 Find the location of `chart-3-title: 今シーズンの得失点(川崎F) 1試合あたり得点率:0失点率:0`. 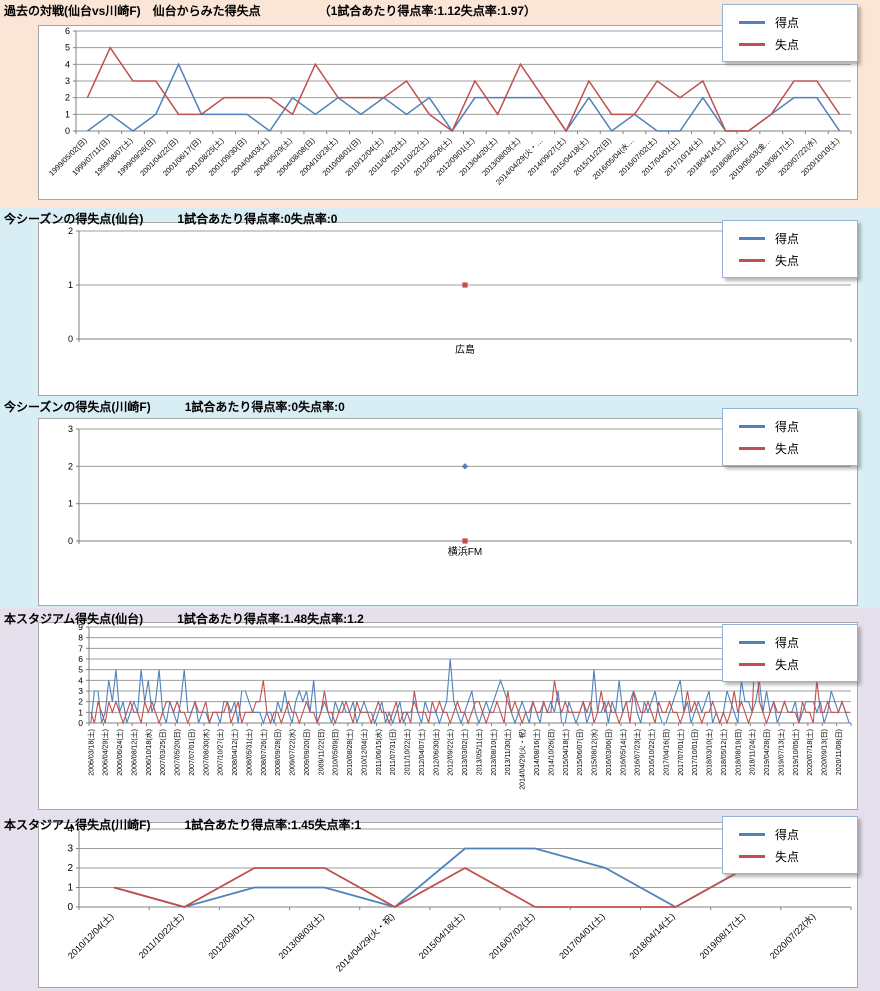

chart-3-title: 今シーズンの得失点(川崎F) 1試合あたり得点率:0失点率:0 is located at coordinates (174, 406).